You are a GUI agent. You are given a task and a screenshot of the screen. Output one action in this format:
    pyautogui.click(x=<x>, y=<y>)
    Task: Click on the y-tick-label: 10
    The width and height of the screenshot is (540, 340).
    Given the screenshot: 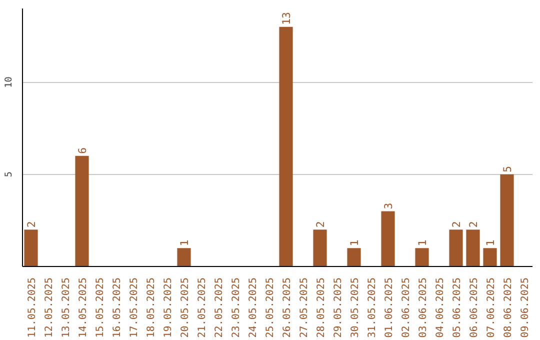 What is the action you would take?
    pyautogui.click(x=9, y=82)
    